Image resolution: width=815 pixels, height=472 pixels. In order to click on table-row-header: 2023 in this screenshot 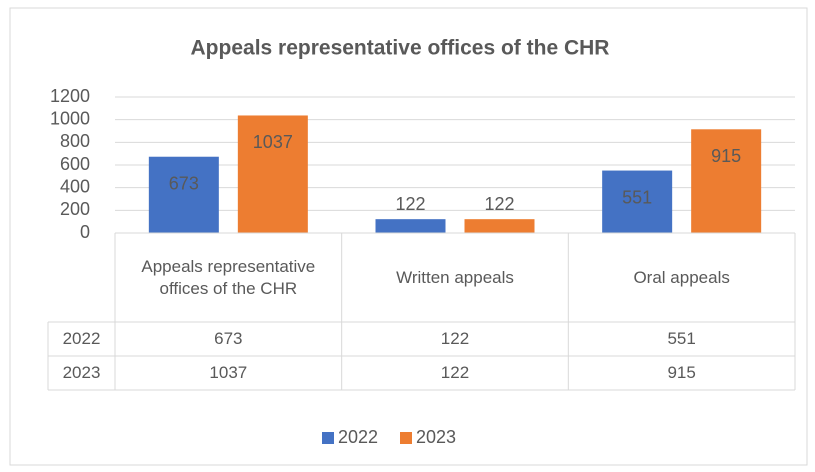, I will do `click(81, 372)`.